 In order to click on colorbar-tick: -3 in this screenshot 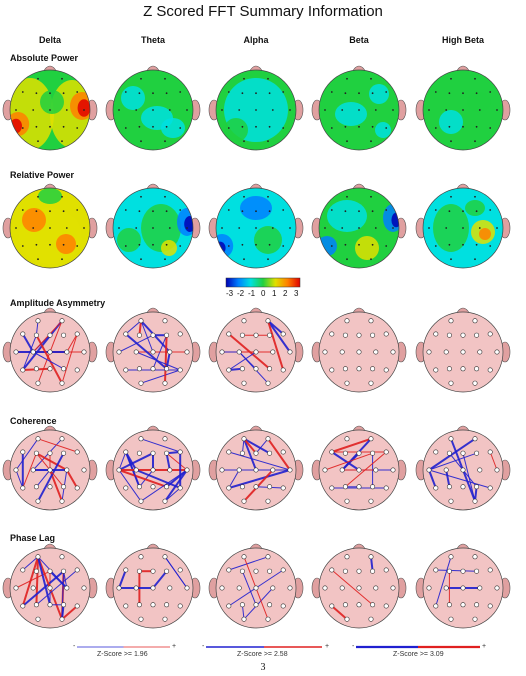, I will do `click(230, 293)`.